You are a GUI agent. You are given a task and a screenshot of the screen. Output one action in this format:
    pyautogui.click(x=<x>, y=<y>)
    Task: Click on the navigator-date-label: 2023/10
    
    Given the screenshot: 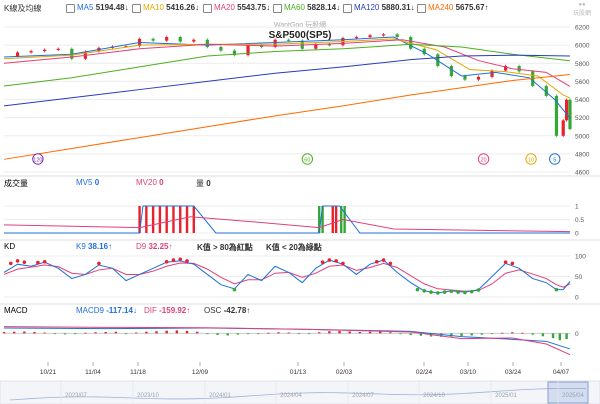 What is the action you would take?
    pyautogui.click(x=148, y=396)
    